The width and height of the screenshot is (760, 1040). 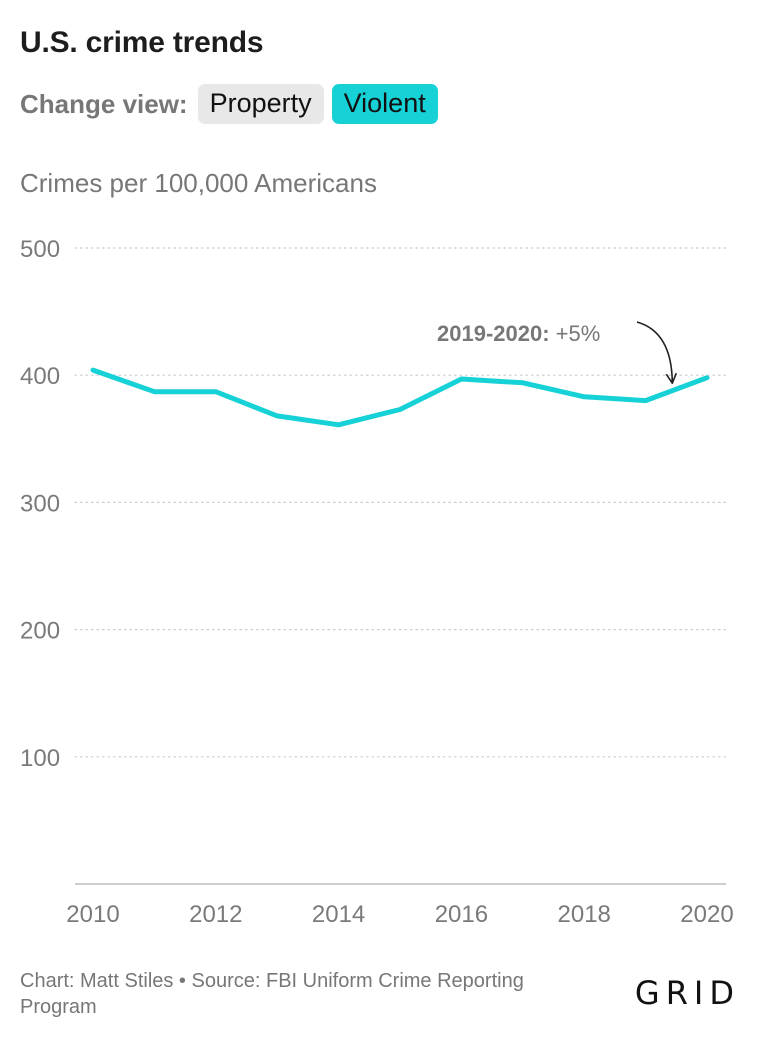 I want to click on grid-logo: GRID, so click(x=687, y=993).